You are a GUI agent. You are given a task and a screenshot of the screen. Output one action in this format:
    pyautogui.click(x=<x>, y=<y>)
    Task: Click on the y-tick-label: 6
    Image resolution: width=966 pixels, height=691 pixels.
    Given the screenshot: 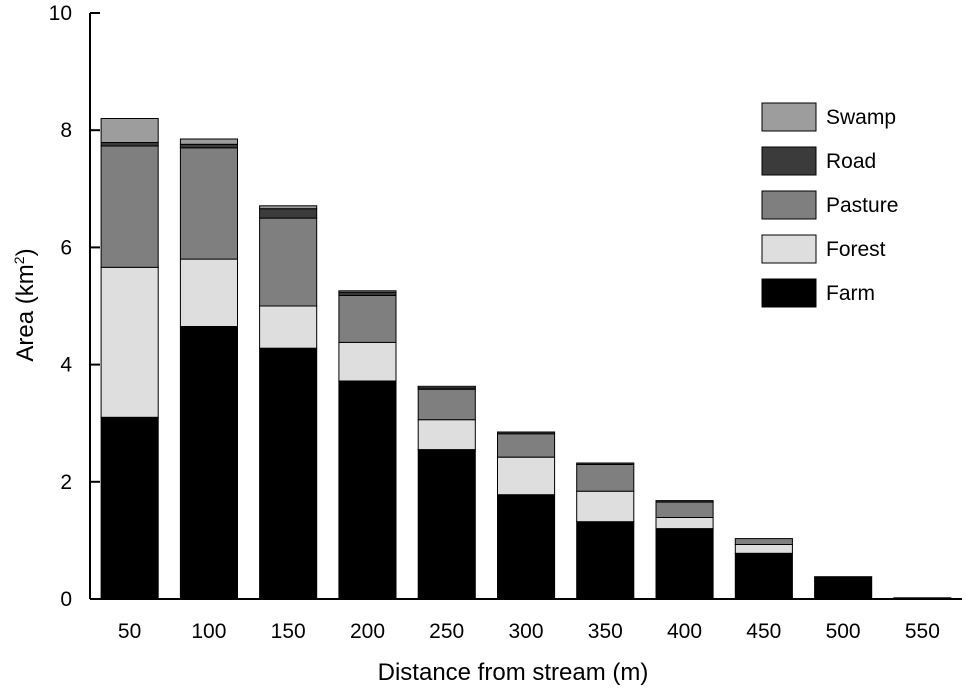 What is the action you would take?
    pyautogui.click(x=66, y=247)
    